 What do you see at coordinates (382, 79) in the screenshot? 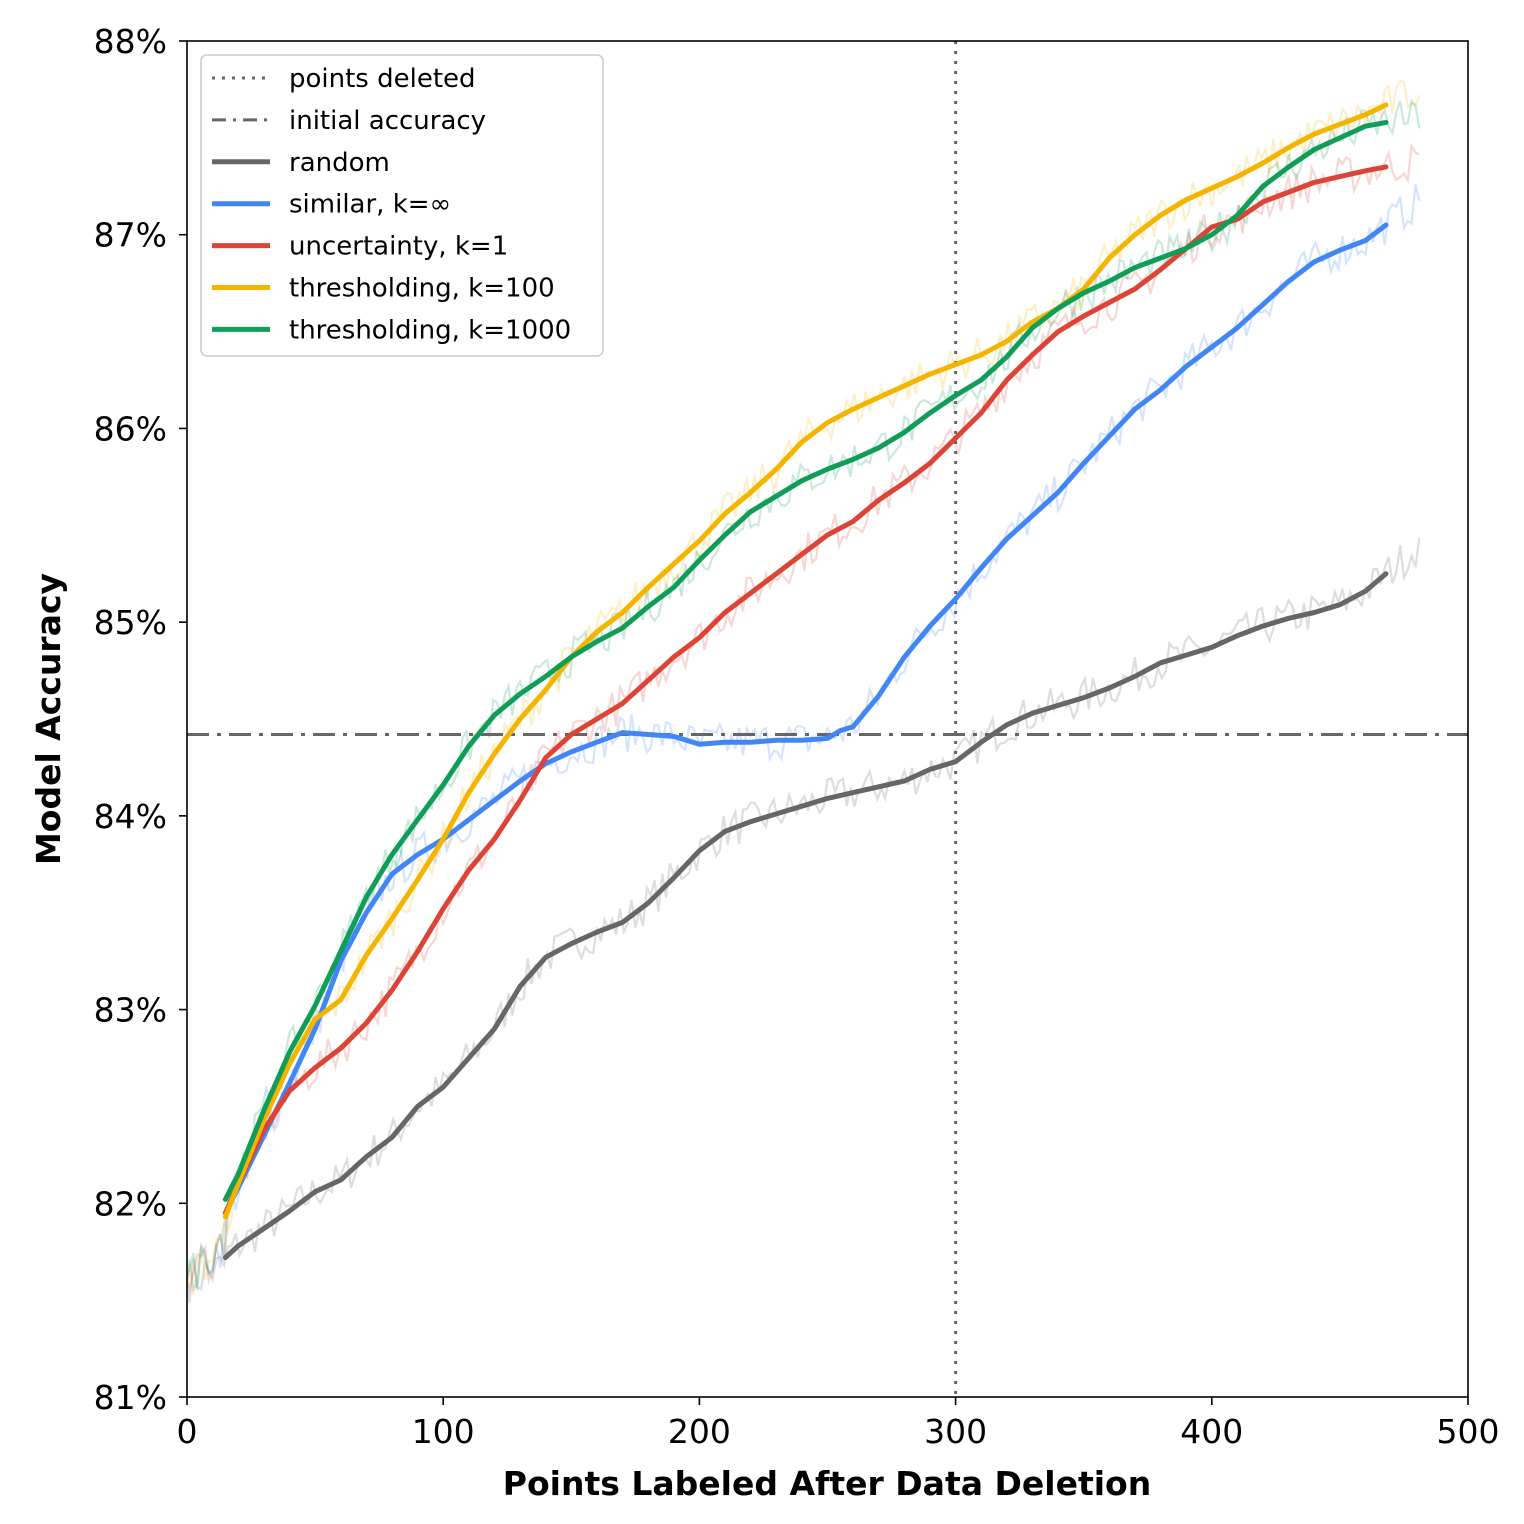
I see `legend-label-points-deleted: points deleted` at bounding box center [382, 79].